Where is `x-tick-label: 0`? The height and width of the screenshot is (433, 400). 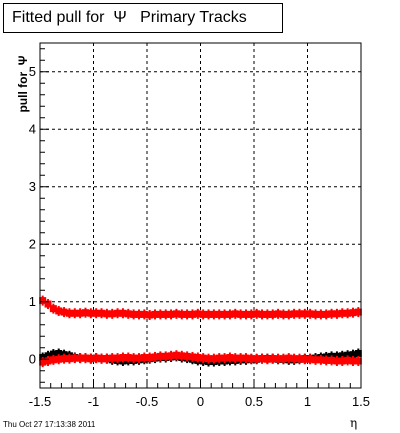
x-tick-label: 0 is located at coordinates (200, 401).